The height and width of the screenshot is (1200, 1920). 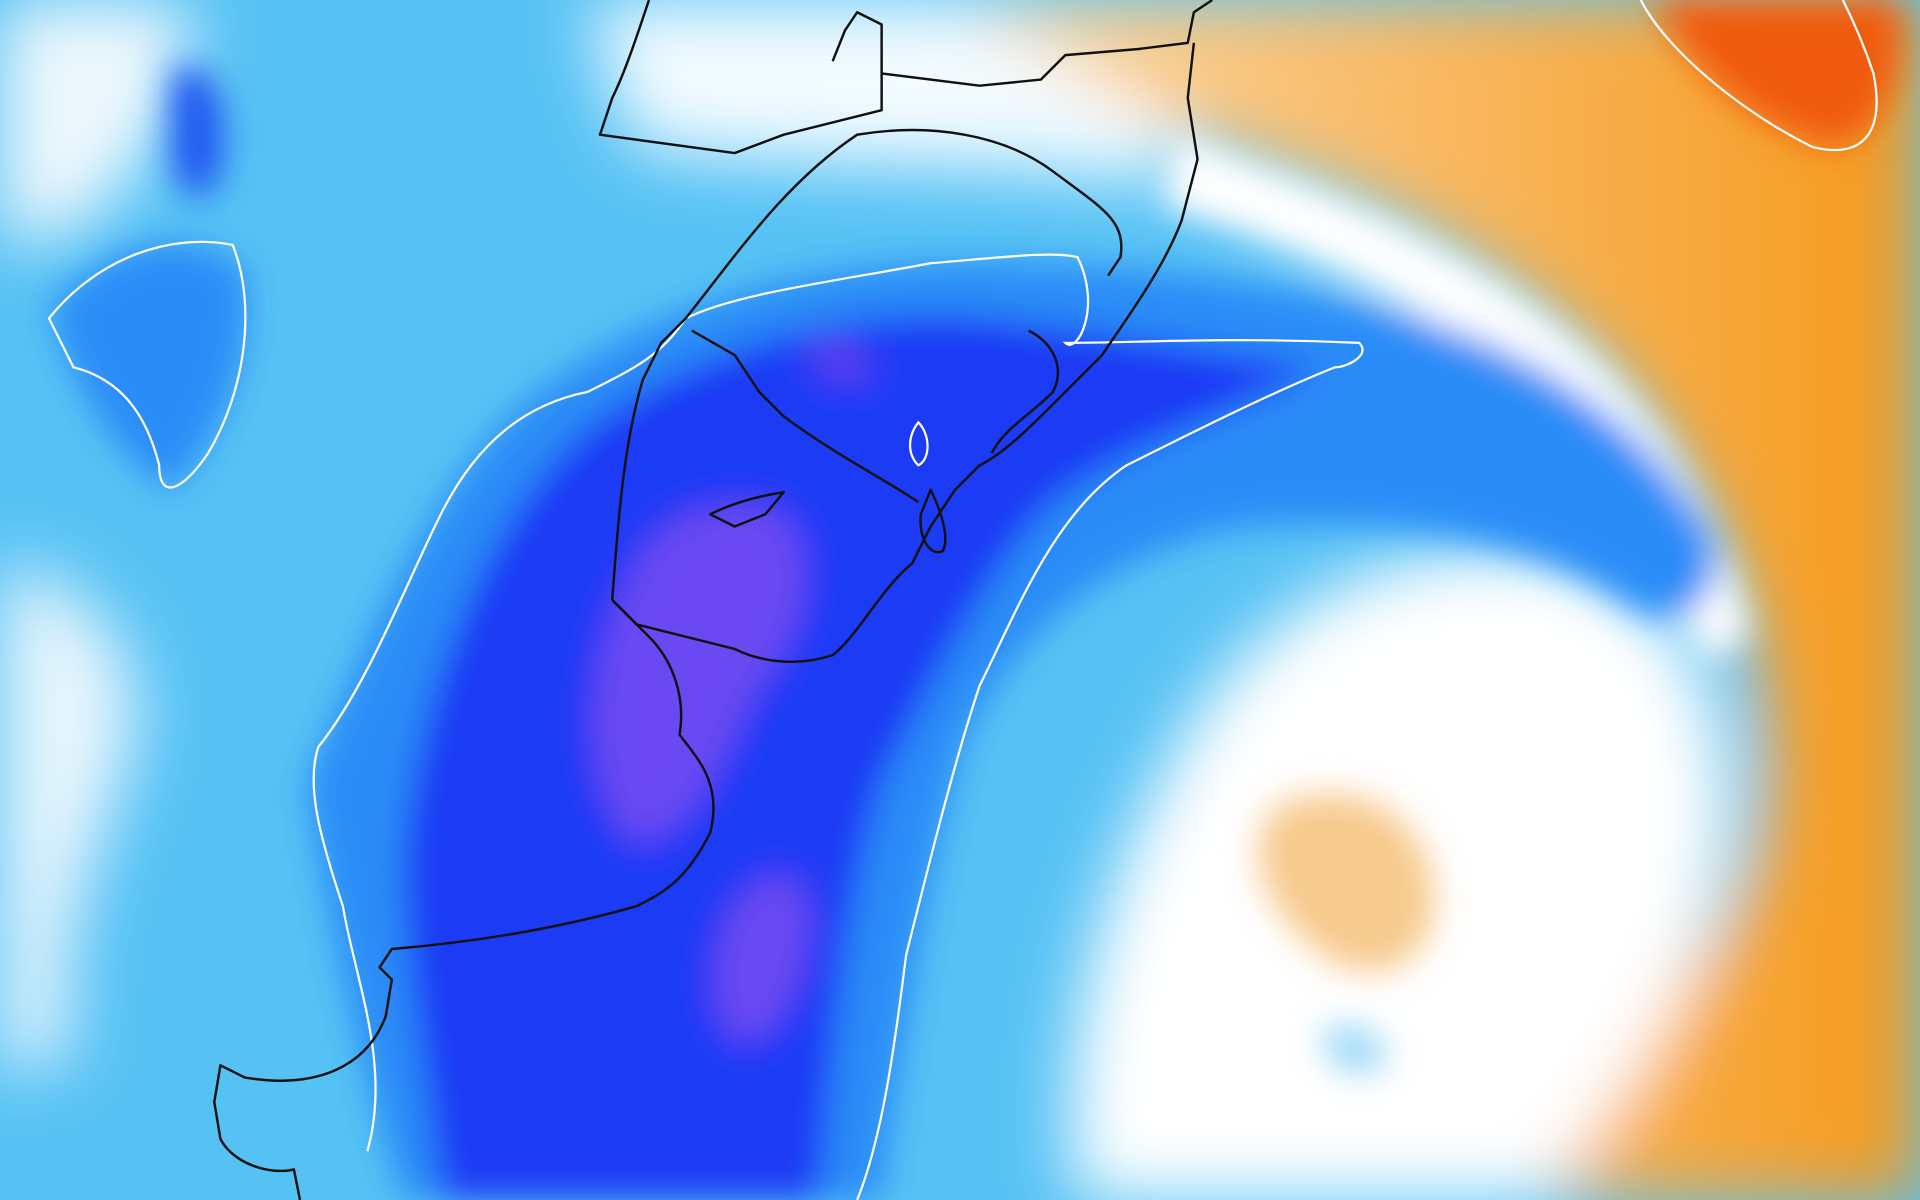 I want to click on hot-patch, so click(x=1777, y=73).